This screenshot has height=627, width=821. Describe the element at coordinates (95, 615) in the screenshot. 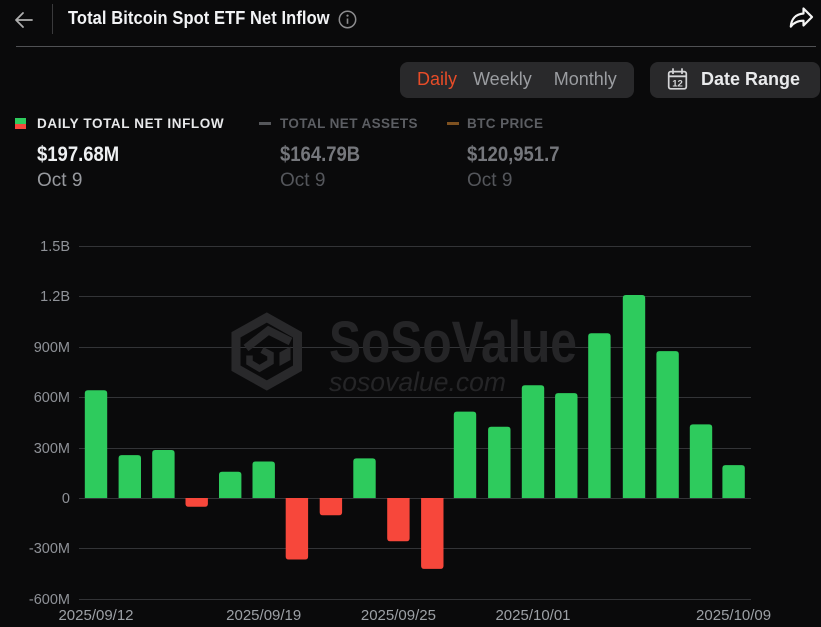

I see `svg-text: 2025/09/12` at that location.